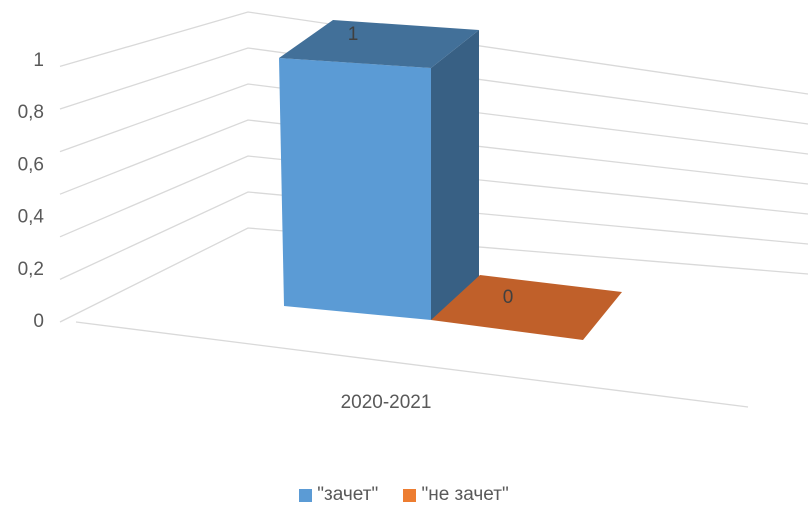 The image size is (808, 508). What do you see at coordinates (31, 217) in the screenshot?
I see `y-tick-label: 0,4` at bounding box center [31, 217].